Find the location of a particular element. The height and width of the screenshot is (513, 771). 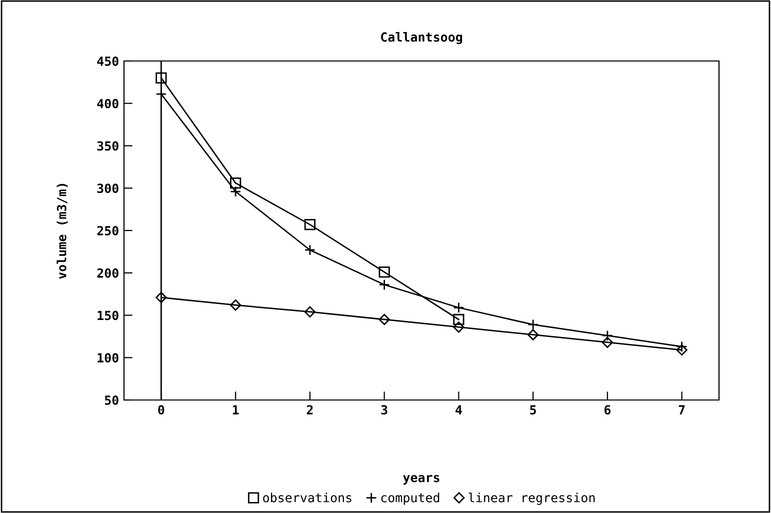

x-tick-label: 1 is located at coordinates (235, 409).